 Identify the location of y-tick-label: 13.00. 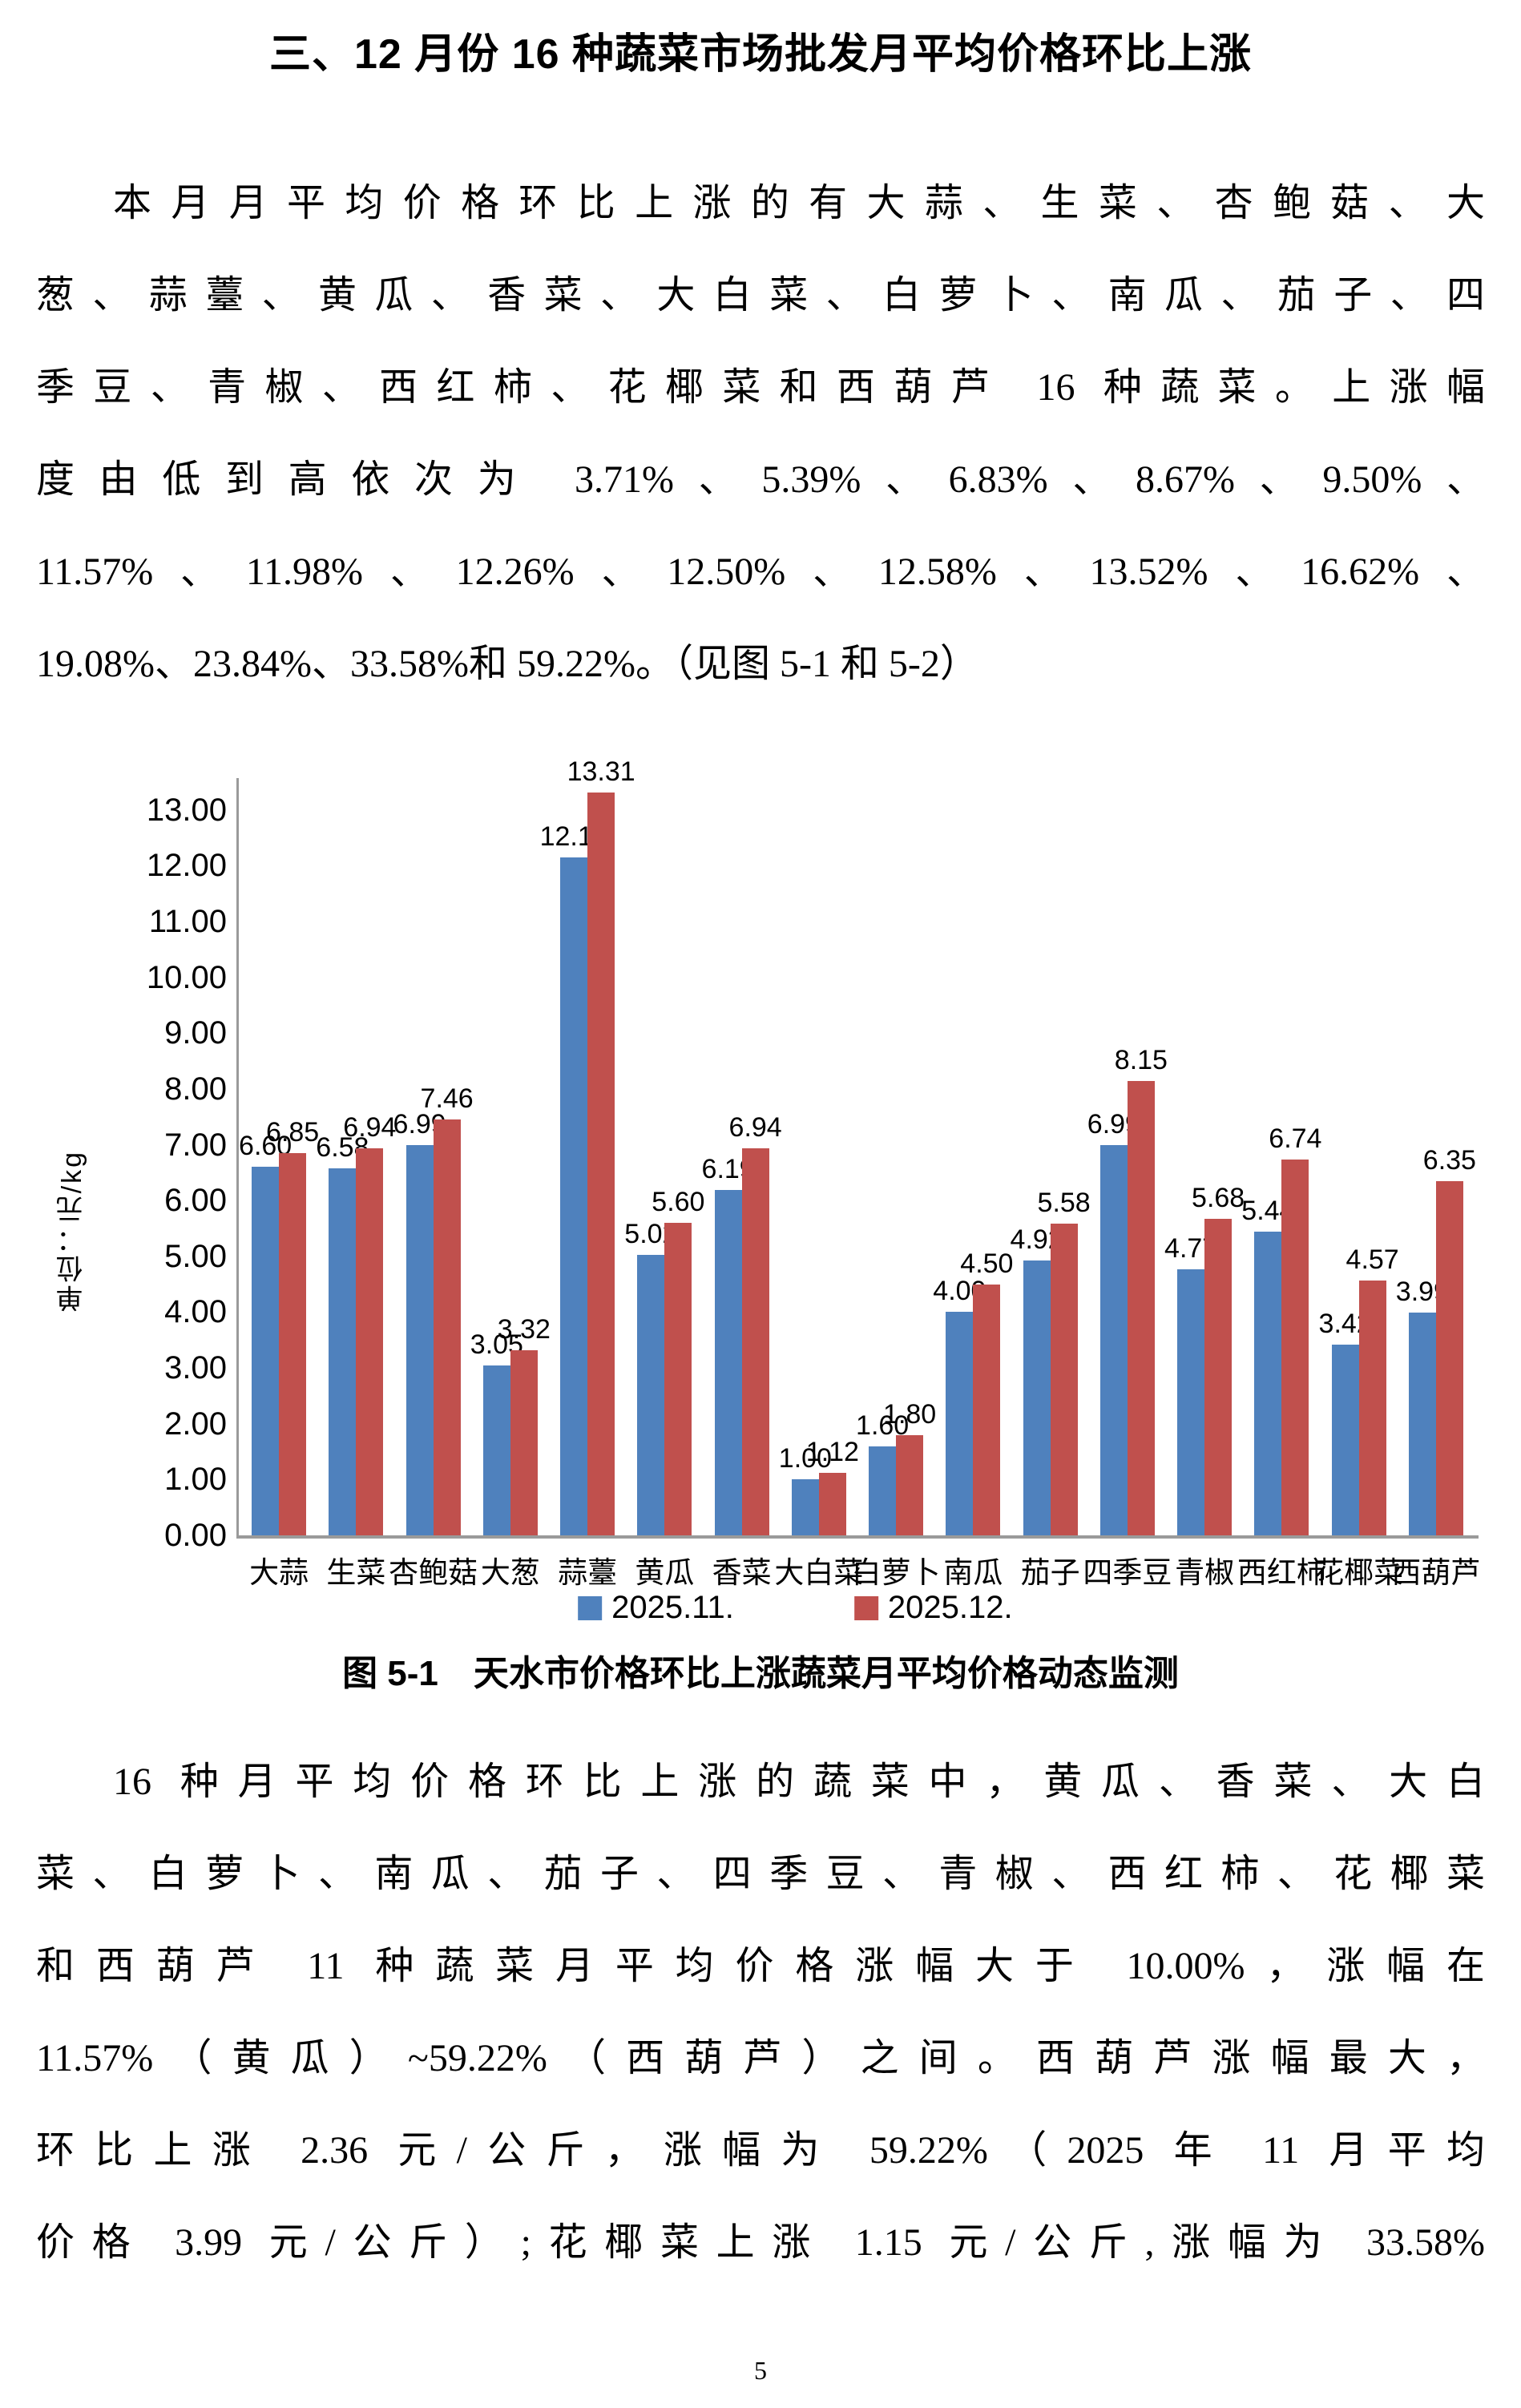
(186, 810).